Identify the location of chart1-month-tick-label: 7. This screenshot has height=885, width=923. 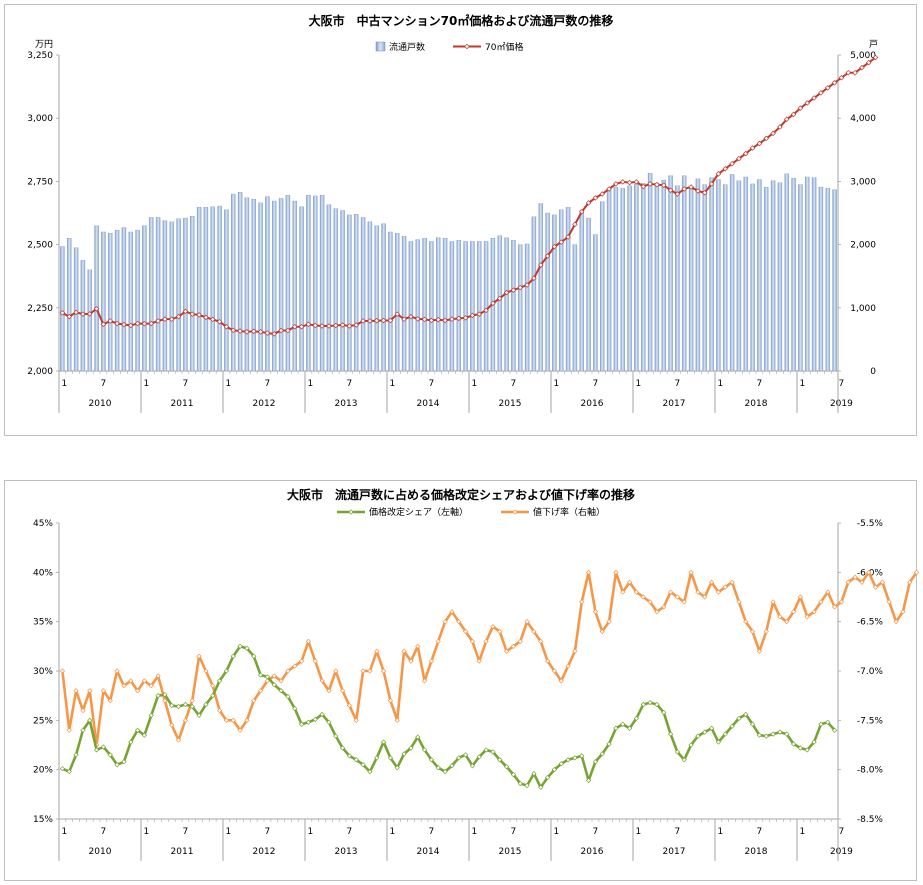
(760, 384).